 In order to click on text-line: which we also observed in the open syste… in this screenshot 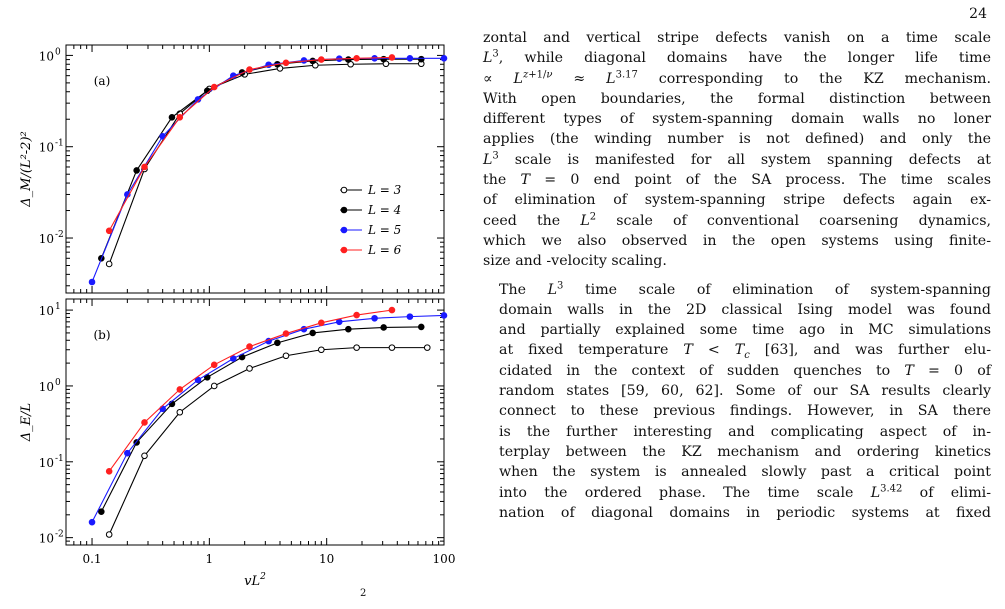, I will do `click(737, 240)`.